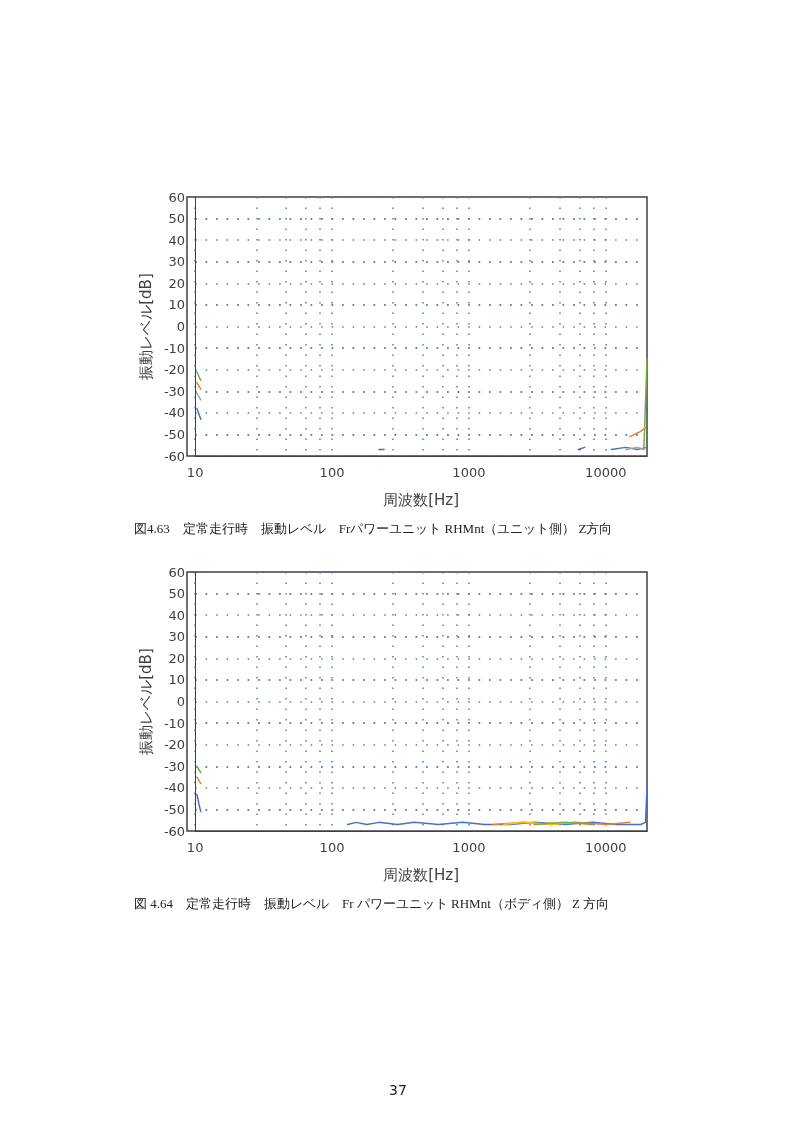  Describe the element at coordinates (374, 529) in the screenshot. I see `text: 図4.63 定常走行時 振動レベル Frパワーユニット RHMnt（ユニット側） Z方向` at that location.